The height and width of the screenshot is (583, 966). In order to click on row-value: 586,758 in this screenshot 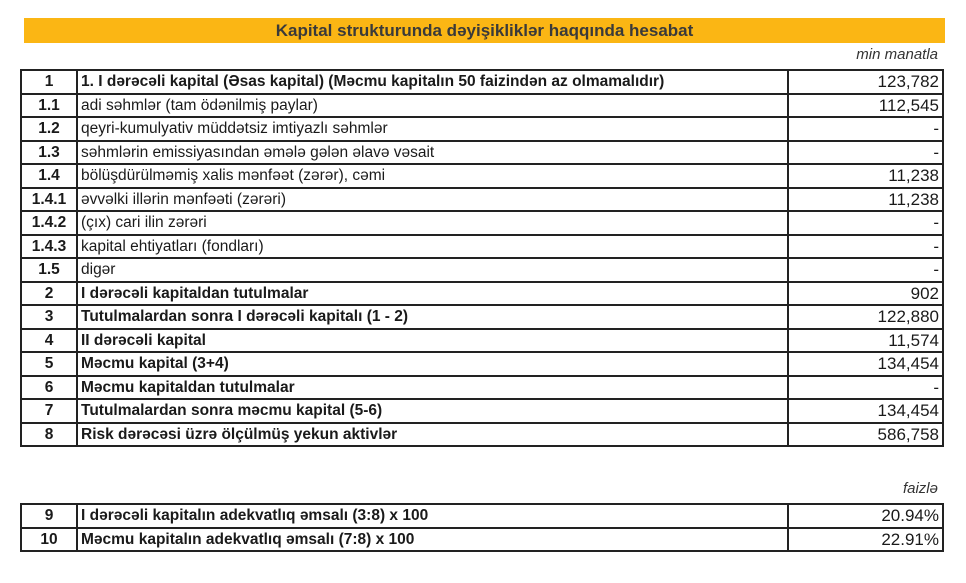, I will do `click(865, 434)`.